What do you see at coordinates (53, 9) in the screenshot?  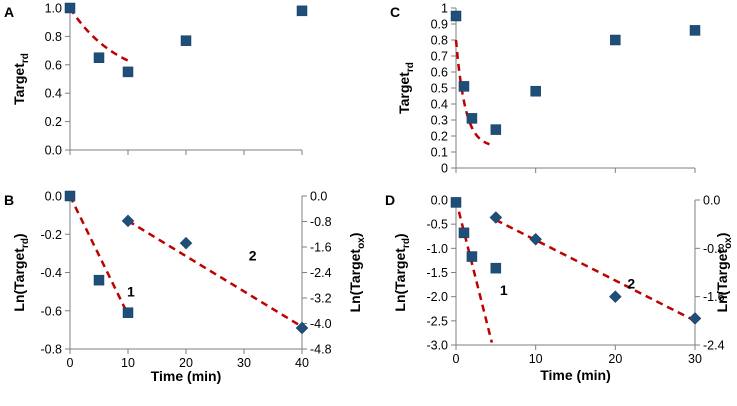 I see `y-tick-label: 1.0` at bounding box center [53, 9].